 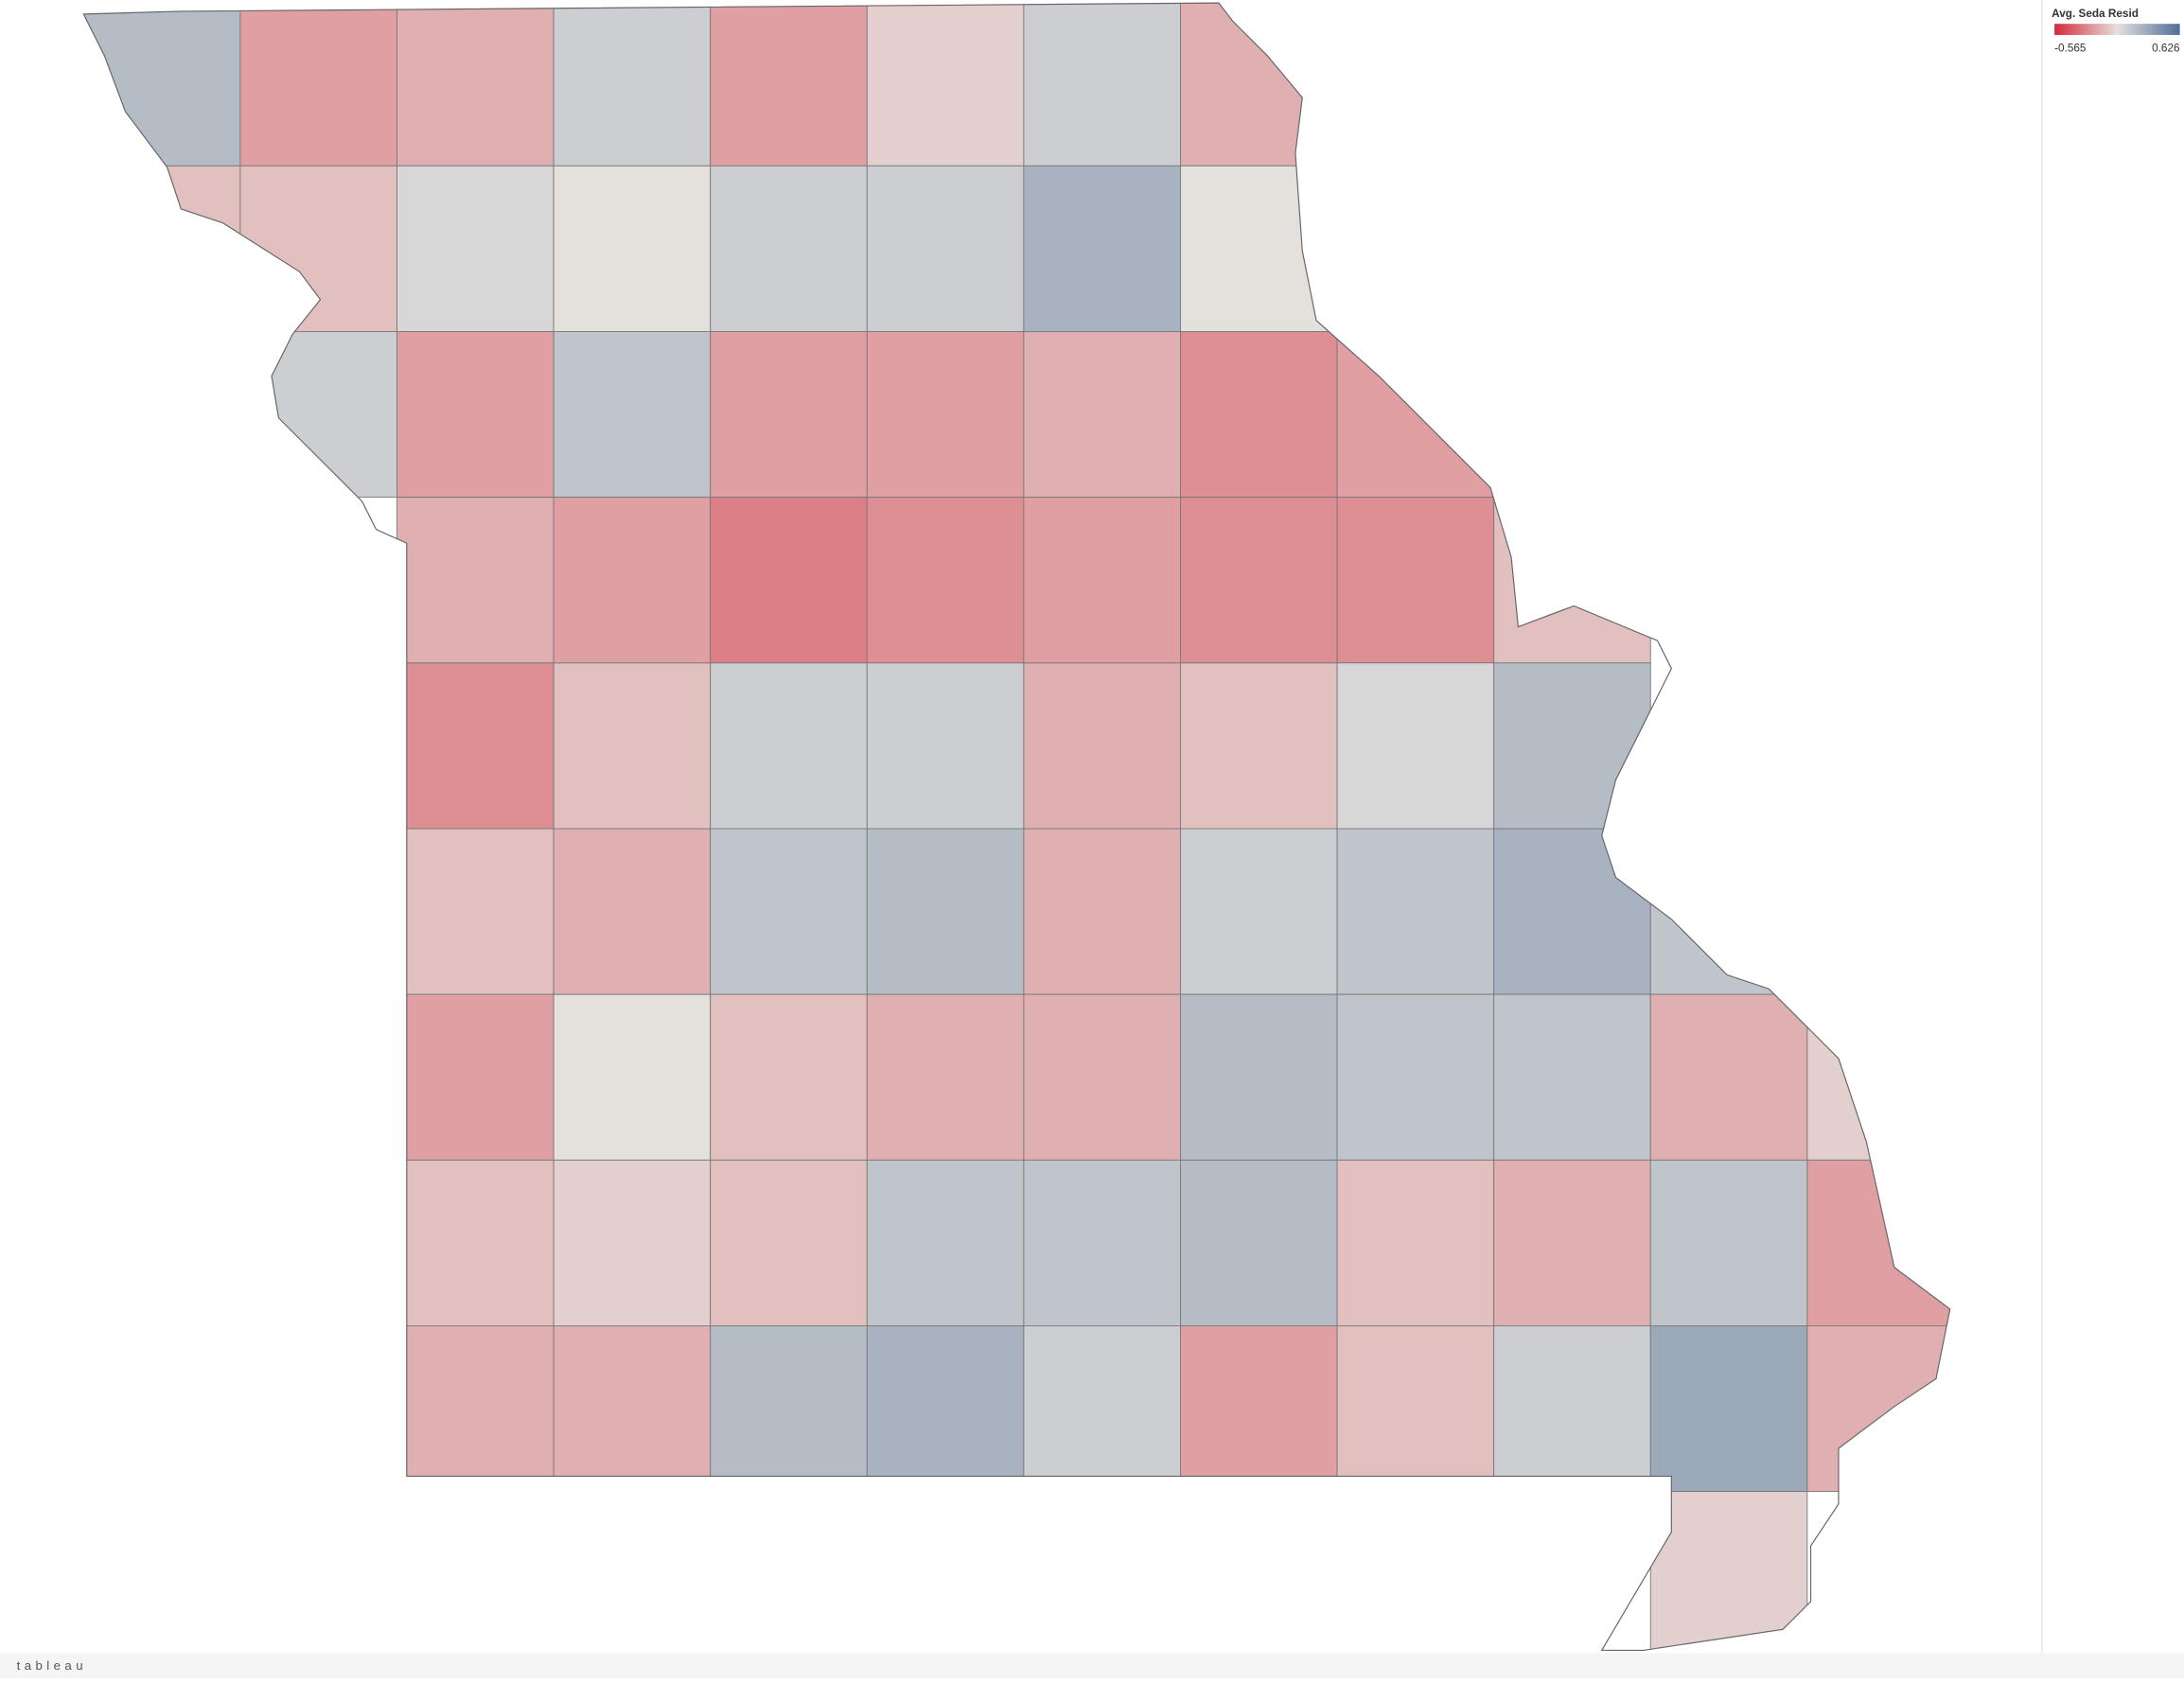 What do you see at coordinates (52, 1666) in the screenshot?
I see `brand-logo: tableau` at bounding box center [52, 1666].